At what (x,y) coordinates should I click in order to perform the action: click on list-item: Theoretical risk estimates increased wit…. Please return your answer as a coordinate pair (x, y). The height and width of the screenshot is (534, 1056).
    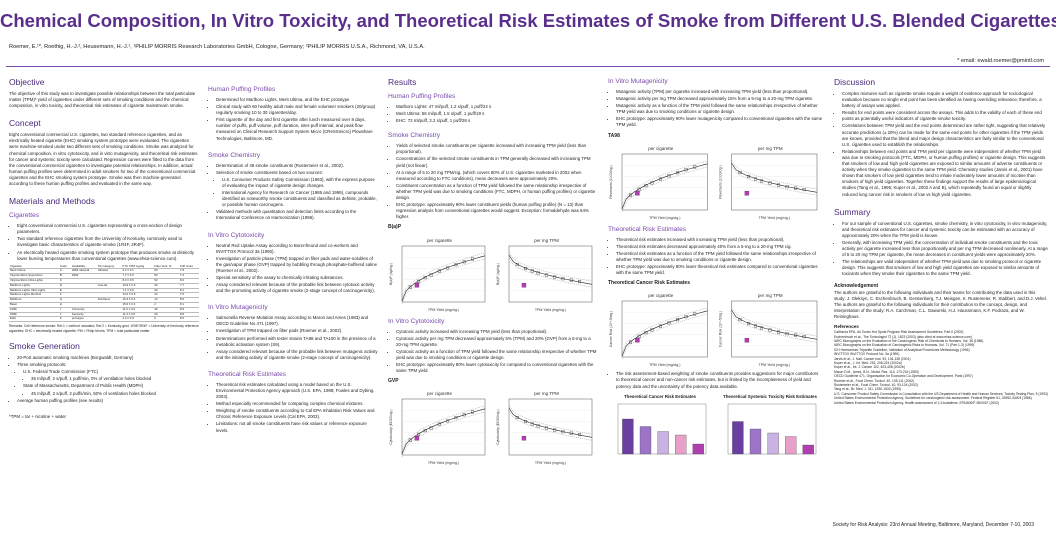
    Looking at the image, I should click on (719, 240).